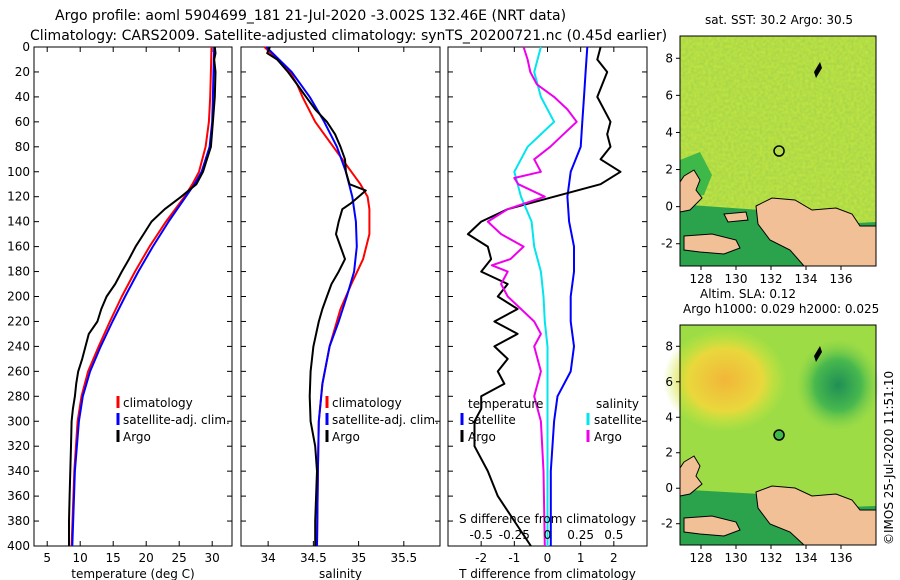  Describe the element at coordinates (669, 132) in the screenshot. I see `sst-map-lat-tick-label: 4` at that location.